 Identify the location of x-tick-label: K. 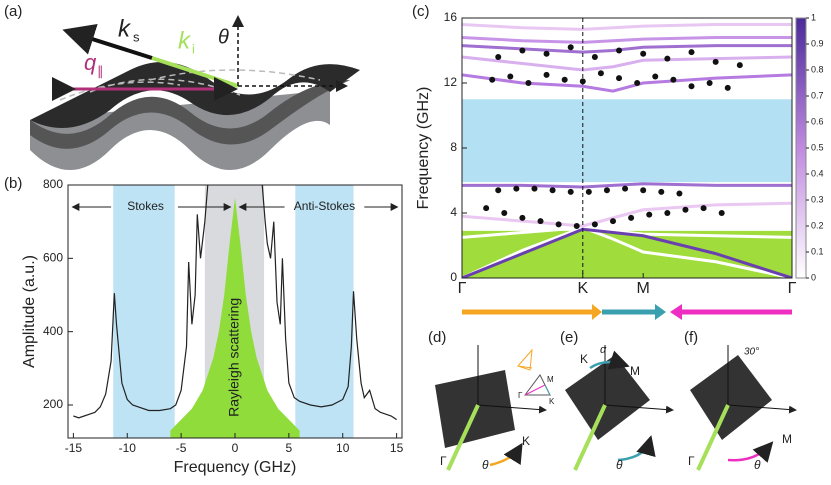
(582, 288).